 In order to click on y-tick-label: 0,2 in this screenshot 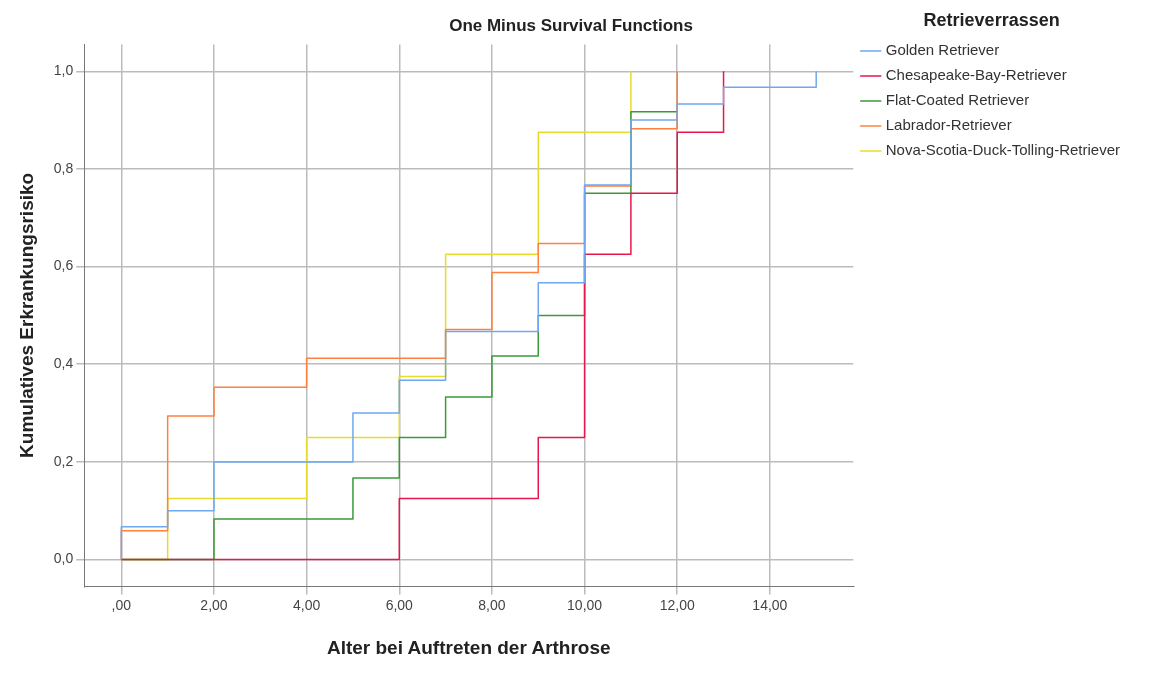, I will do `click(63, 460)`.